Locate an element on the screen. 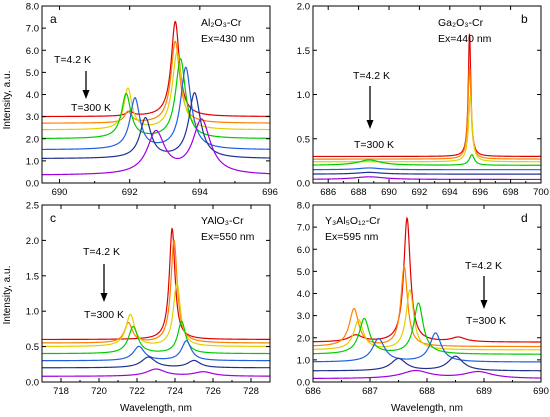  panel-b-material: Ga₂O₃-Cr is located at coordinates (461, 23).